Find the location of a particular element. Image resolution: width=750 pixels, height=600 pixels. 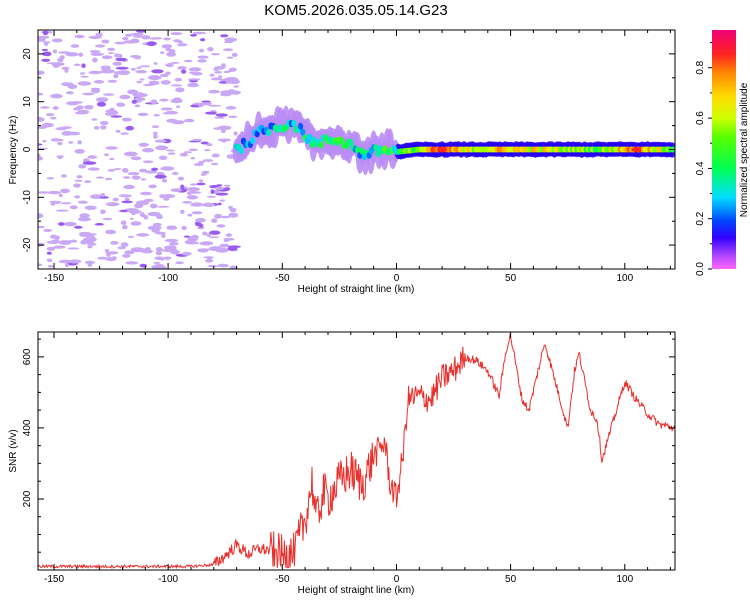

y-tick-label: 20 is located at coordinates (27, 54).